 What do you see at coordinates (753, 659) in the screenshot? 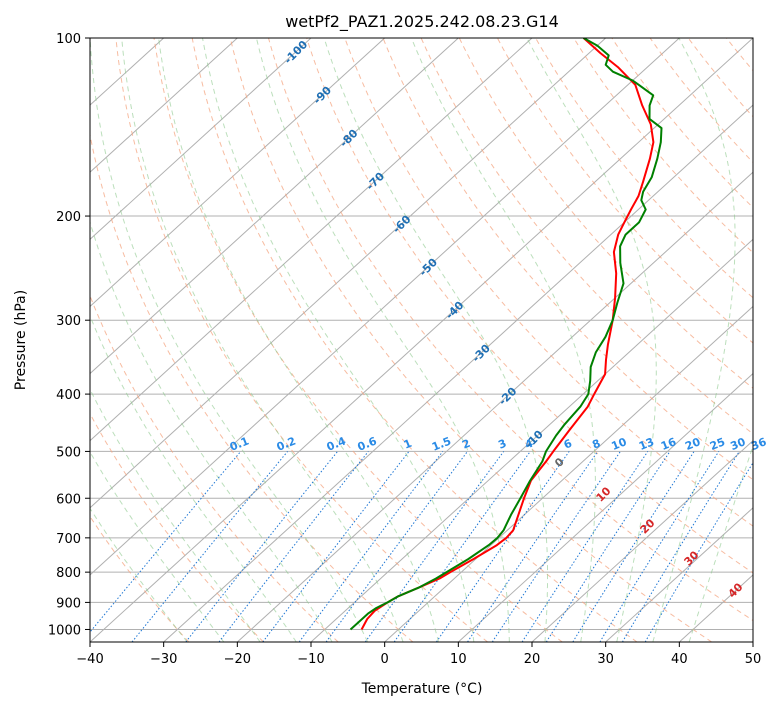
I see `x-tick-label: 50` at bounding box center [753, 659].